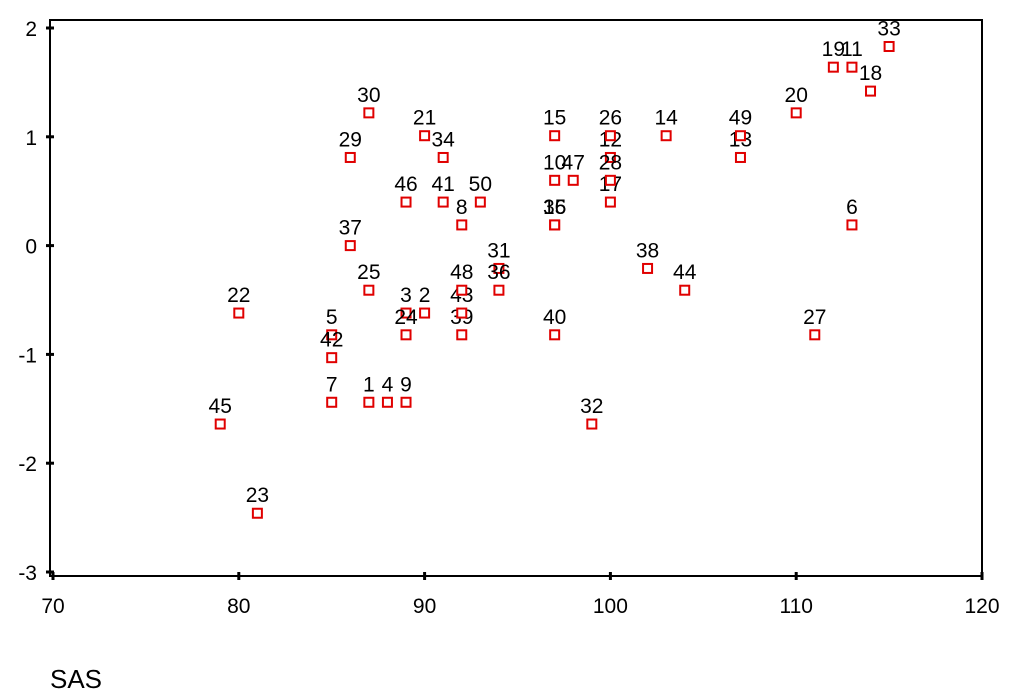 This screenshot has width=1012, height=700. What do you see at coordinates (833, 49) in the screenshot?
I see `point-label: 19` at bounding box center [833, 49].